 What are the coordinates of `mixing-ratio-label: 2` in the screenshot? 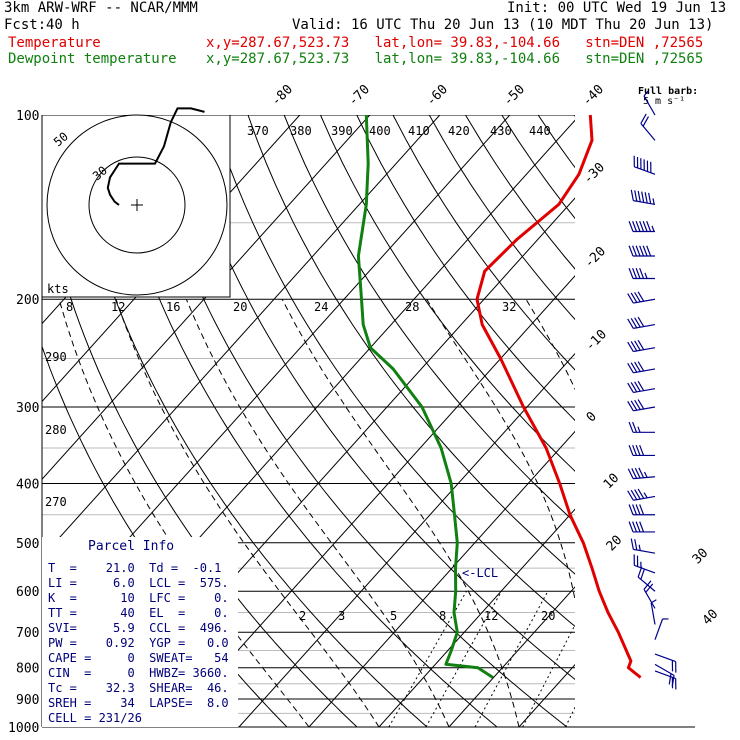 It's located at (302, 616).